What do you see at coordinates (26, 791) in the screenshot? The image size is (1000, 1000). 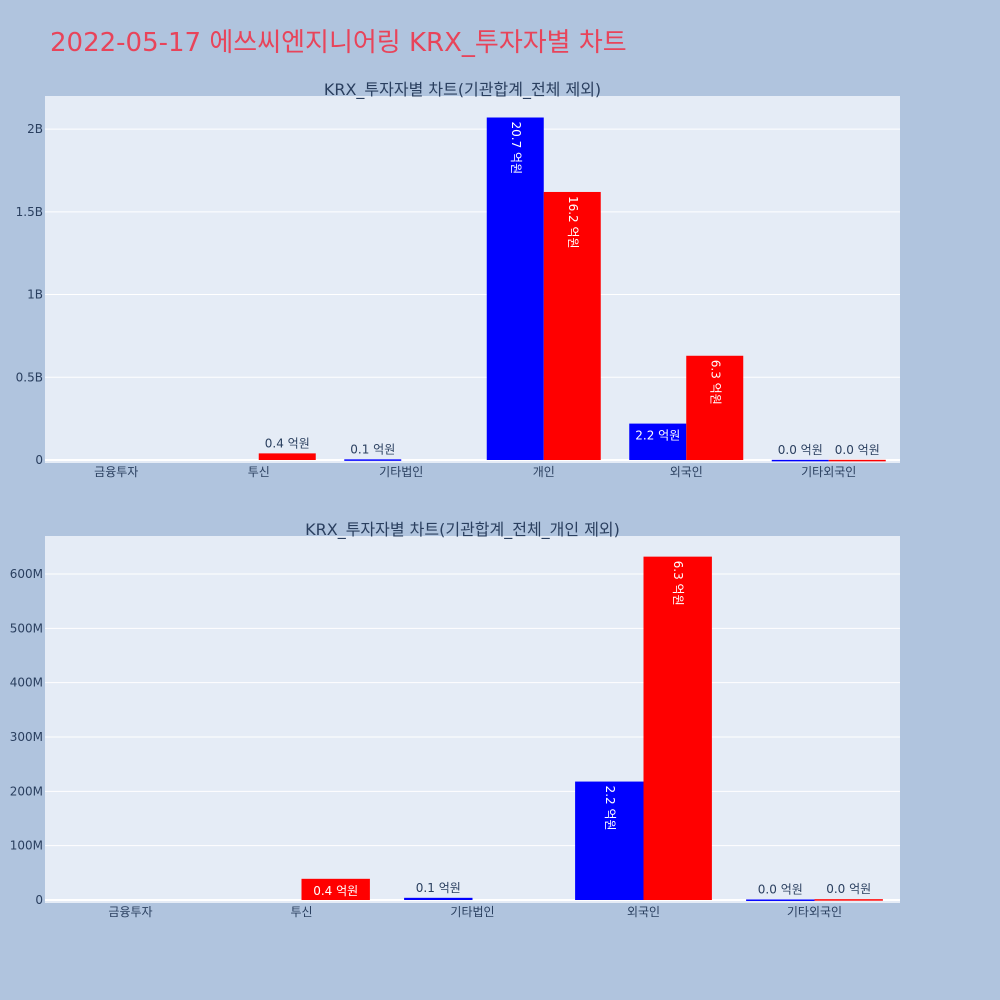 I see `y-tick-label: 200M` at bounding box center [26, 791].